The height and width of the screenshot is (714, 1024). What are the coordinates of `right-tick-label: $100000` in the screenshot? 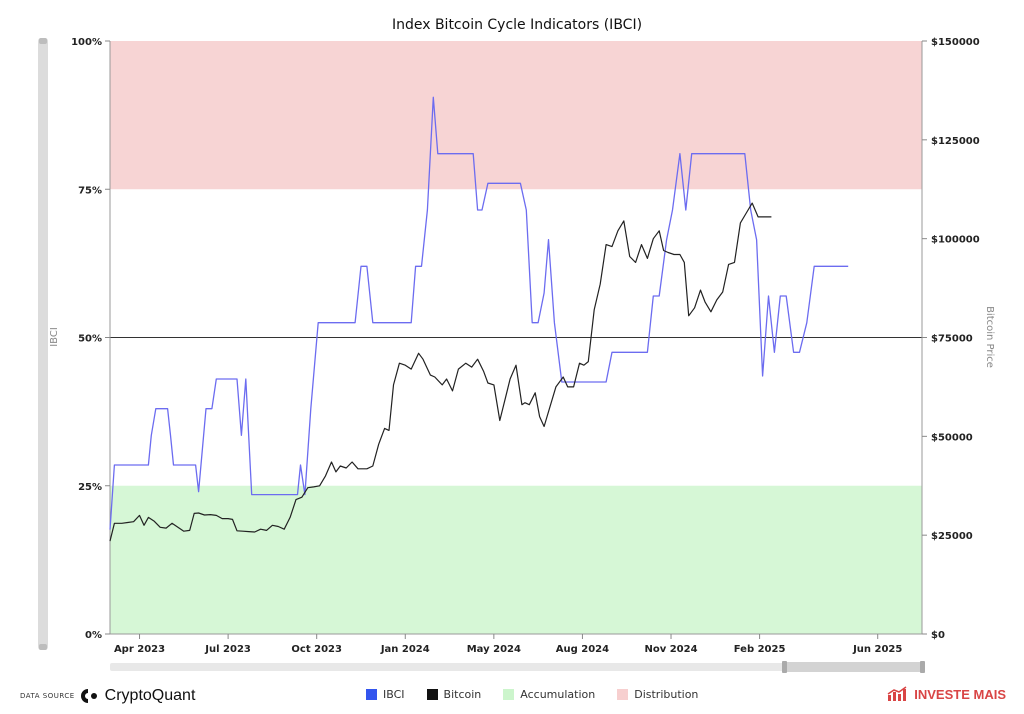 It's located at (955, 240).